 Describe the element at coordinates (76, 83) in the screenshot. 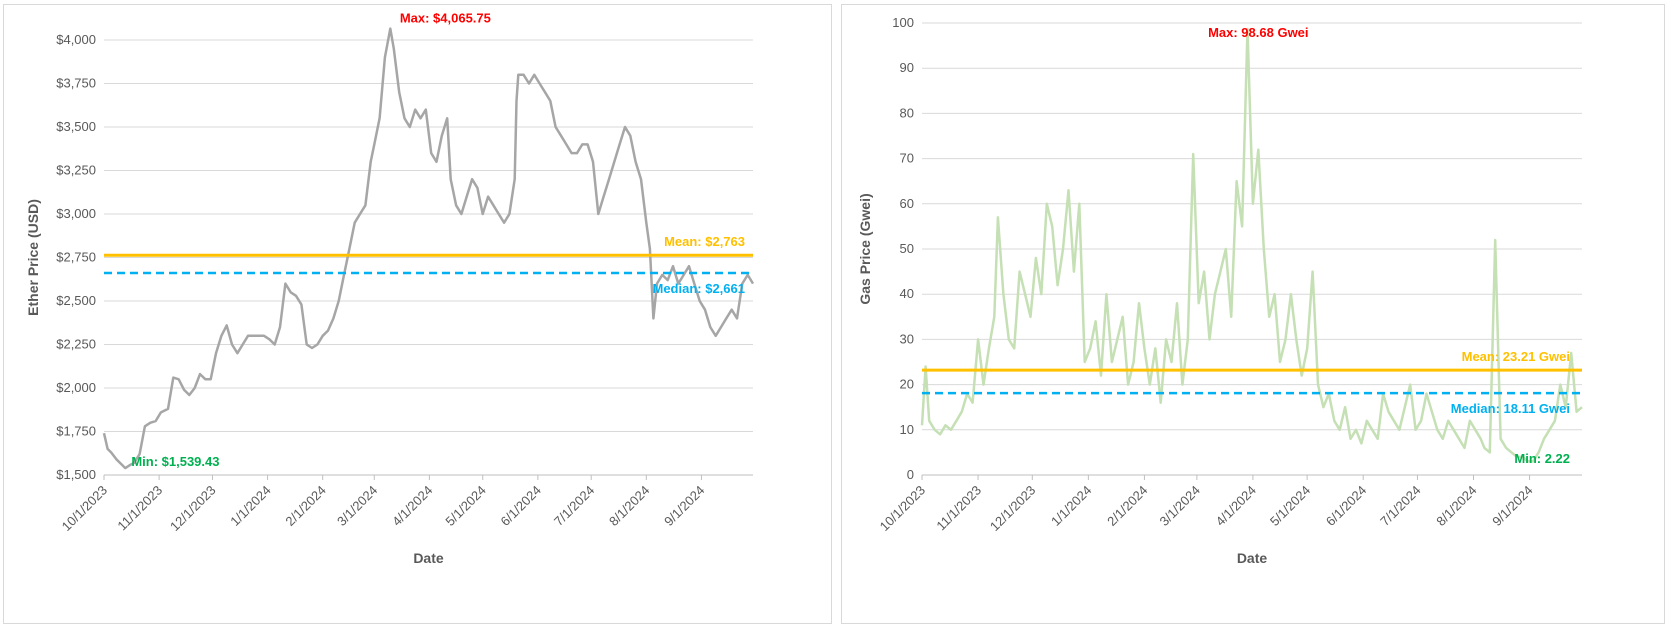

I see `y-tick-label: $3,750` at that location.